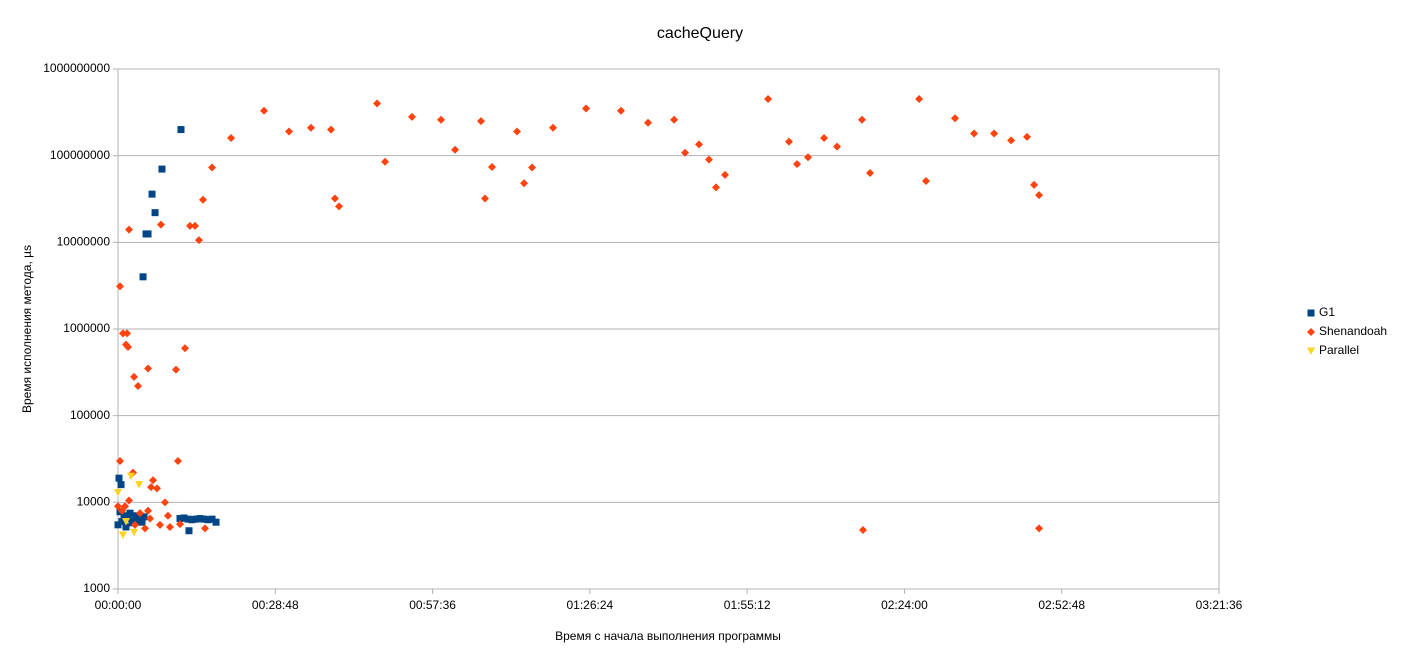 The image size is (1402, 665). I want to click on x-tick-label: 02:24:00, so click(904, 605).